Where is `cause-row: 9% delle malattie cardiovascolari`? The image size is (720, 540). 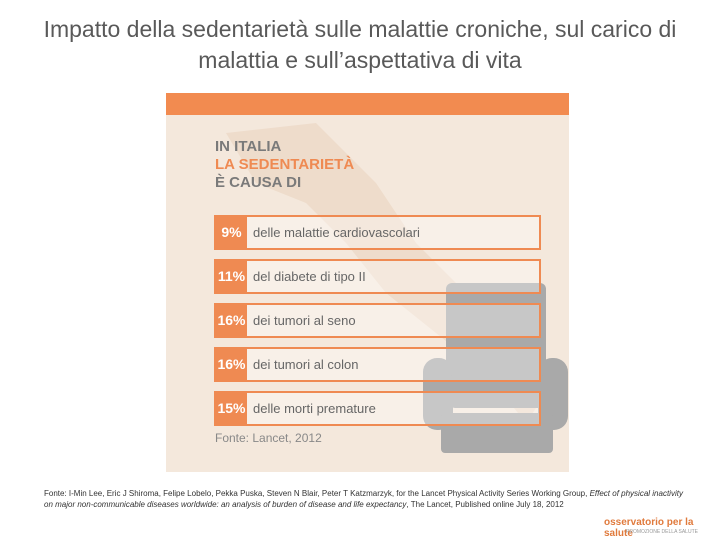 cause-row: 9% delle malattie cardiovascolari is located at coordinates (377, 232).